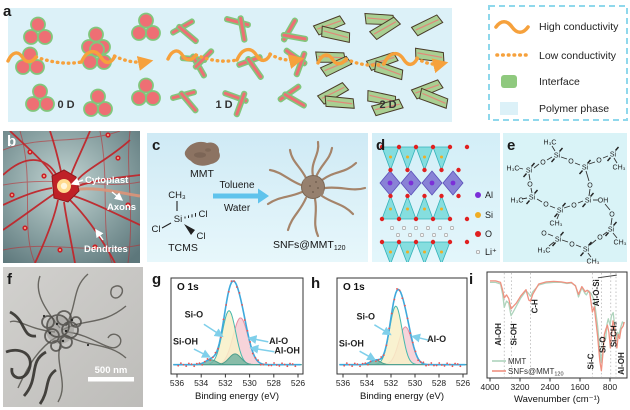 Image resolution: width=630 pixels, height=410 pixels. What do you see at coordinates (298, 383) in the screenshot?
I see `tick-label: 526` at bounding box center [298, 383].